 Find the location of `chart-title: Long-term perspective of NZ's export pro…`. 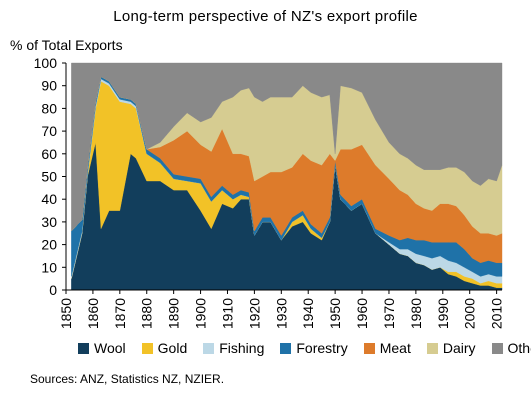

chart-title: Long-term perspective of NZ's export pro… is located at coordinates (265, 16).